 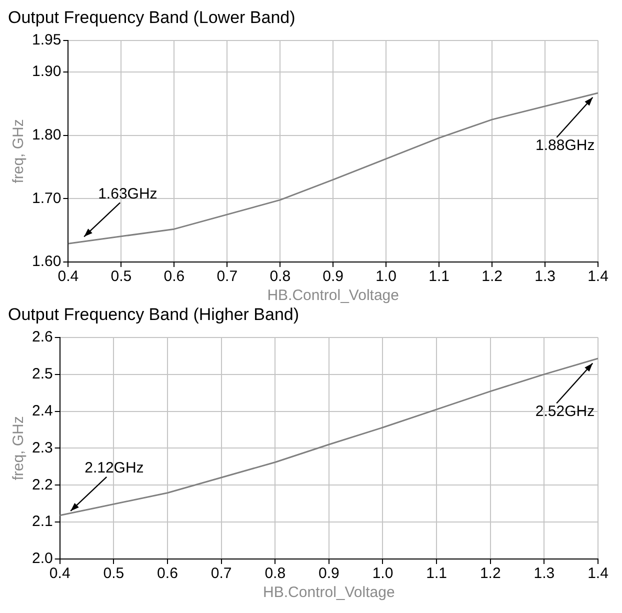 What do you see at coordinates (47, 40) in the screenshot?
I see `y-tick-label: 1.95` at bounding box center [47, 40].